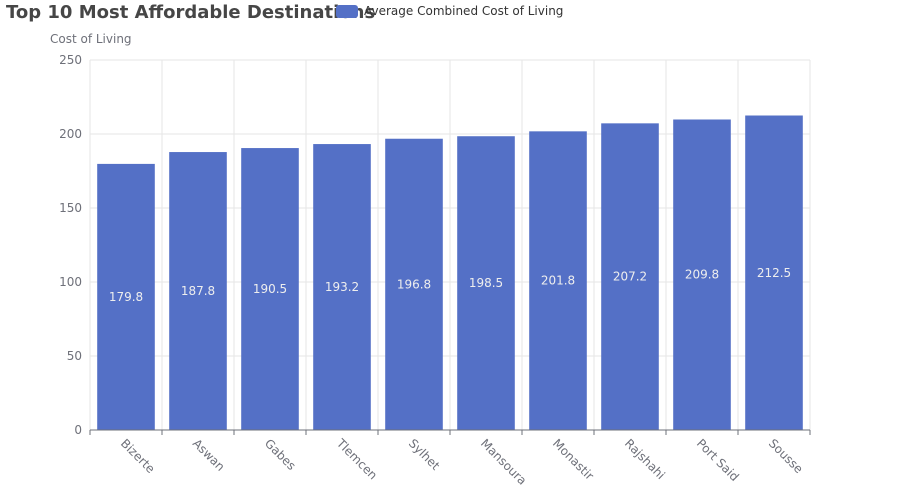 The image size is (900, 500). I want to click on x-tick-label: Sousse, so click(786, 456).